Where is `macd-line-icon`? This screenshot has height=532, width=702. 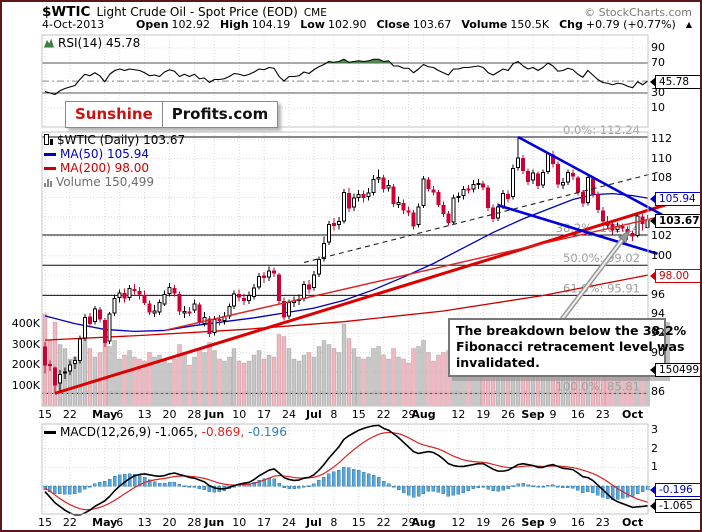
macd-line-icon is located at coordinates (50, 432).